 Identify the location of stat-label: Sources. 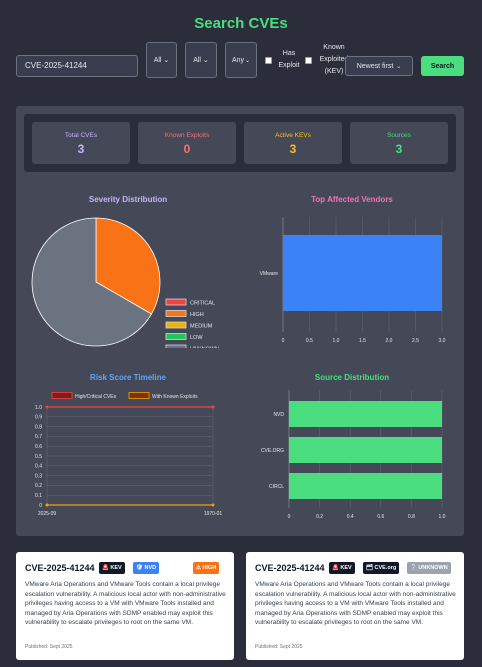
(399, 135).